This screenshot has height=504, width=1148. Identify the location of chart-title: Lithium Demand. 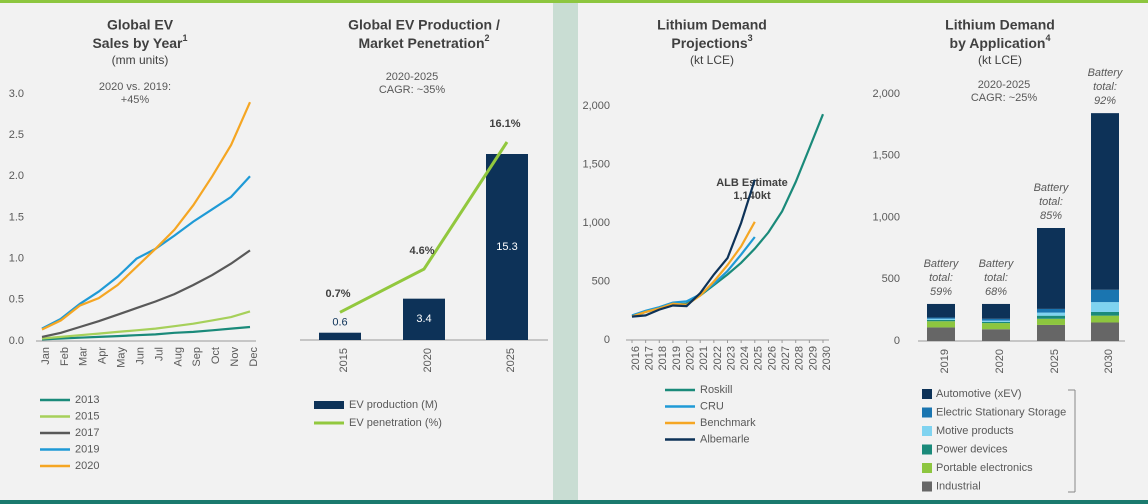
(712, 25).